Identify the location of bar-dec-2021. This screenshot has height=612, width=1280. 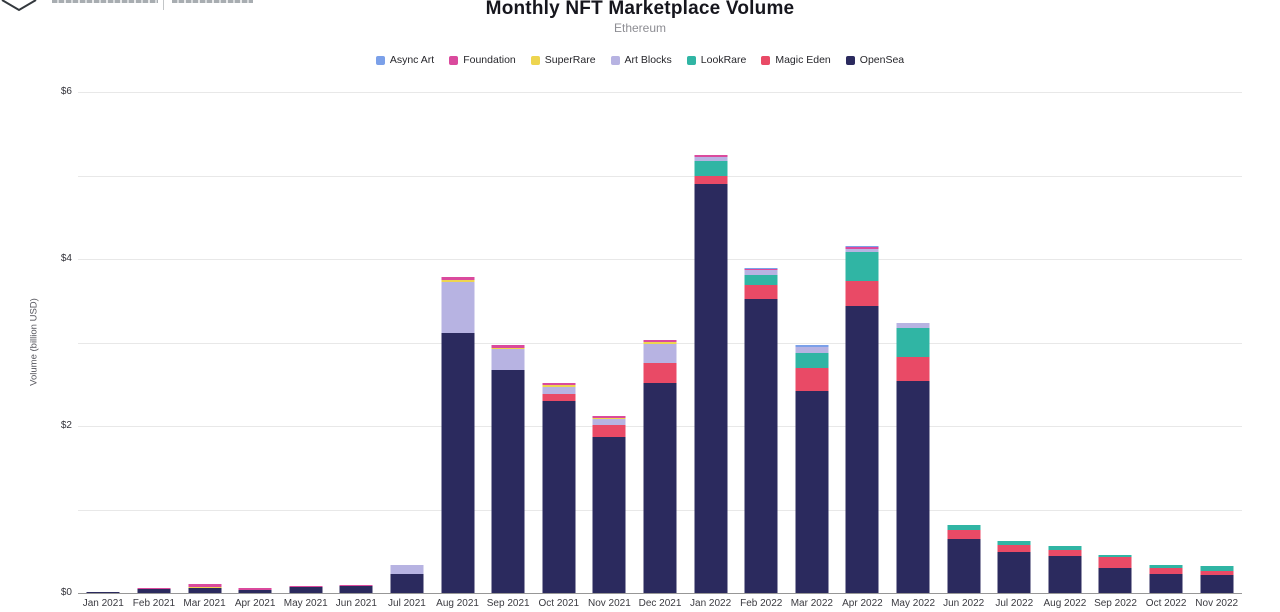
(660, 466).